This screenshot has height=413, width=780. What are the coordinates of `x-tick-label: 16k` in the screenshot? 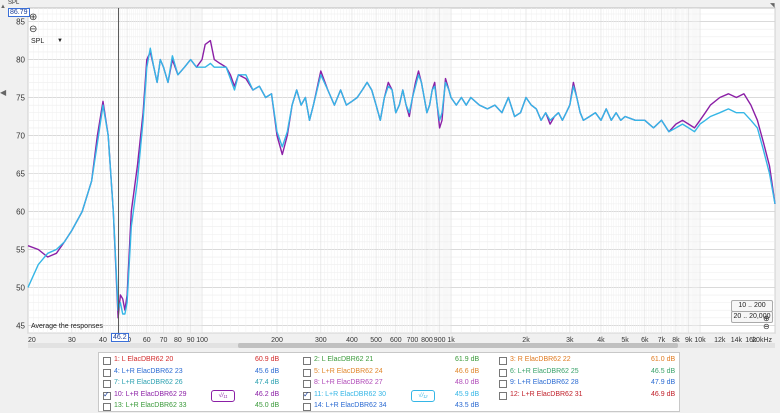 It's located at (751, 340).